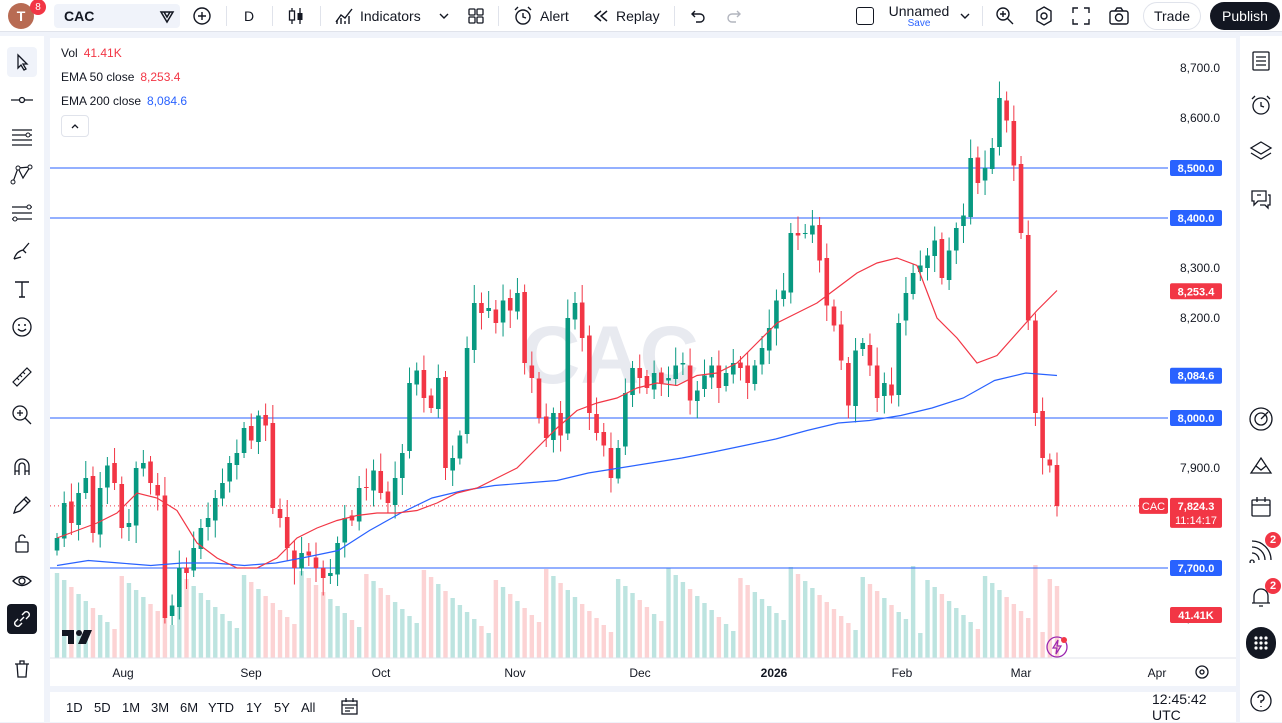  Describe the element at coordinates (1005, 16) in the screenshot. I see `quick-search-button` at that location.